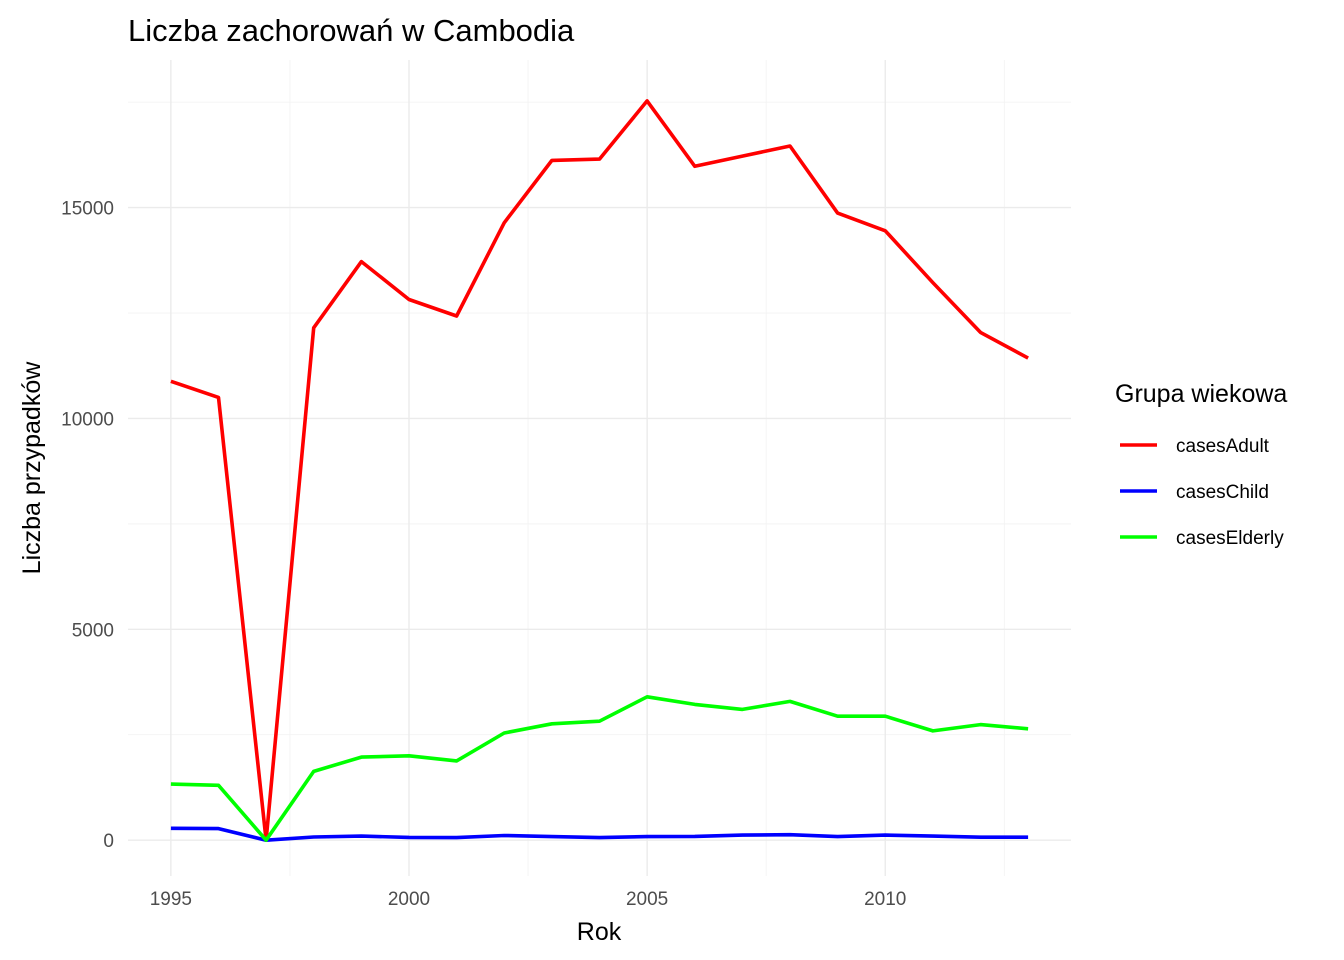 This screenshot has width=1344, height=960. Describe the element at coordinates (1222, 492) in the screenshot. I see `legend-label-cases-child: casesChild` at that location.